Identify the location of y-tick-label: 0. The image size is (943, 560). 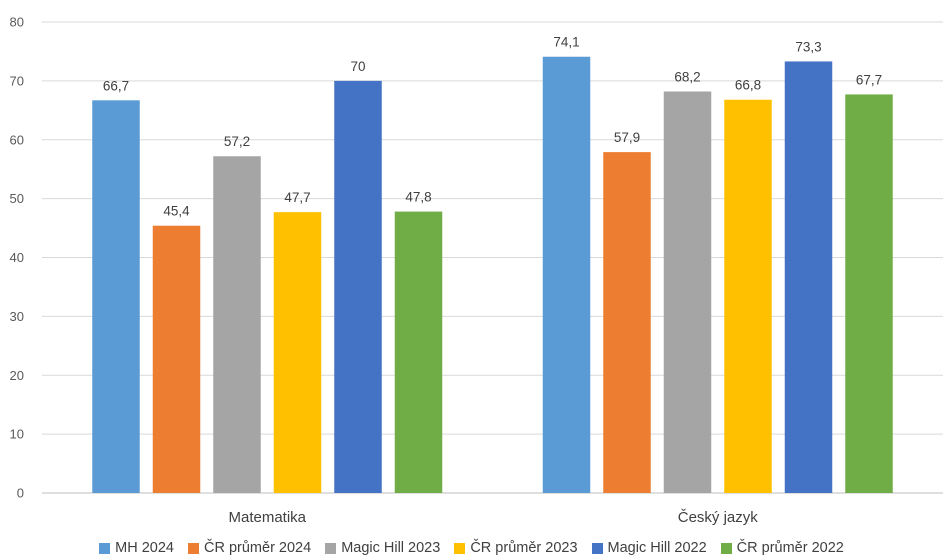
(20, 493).